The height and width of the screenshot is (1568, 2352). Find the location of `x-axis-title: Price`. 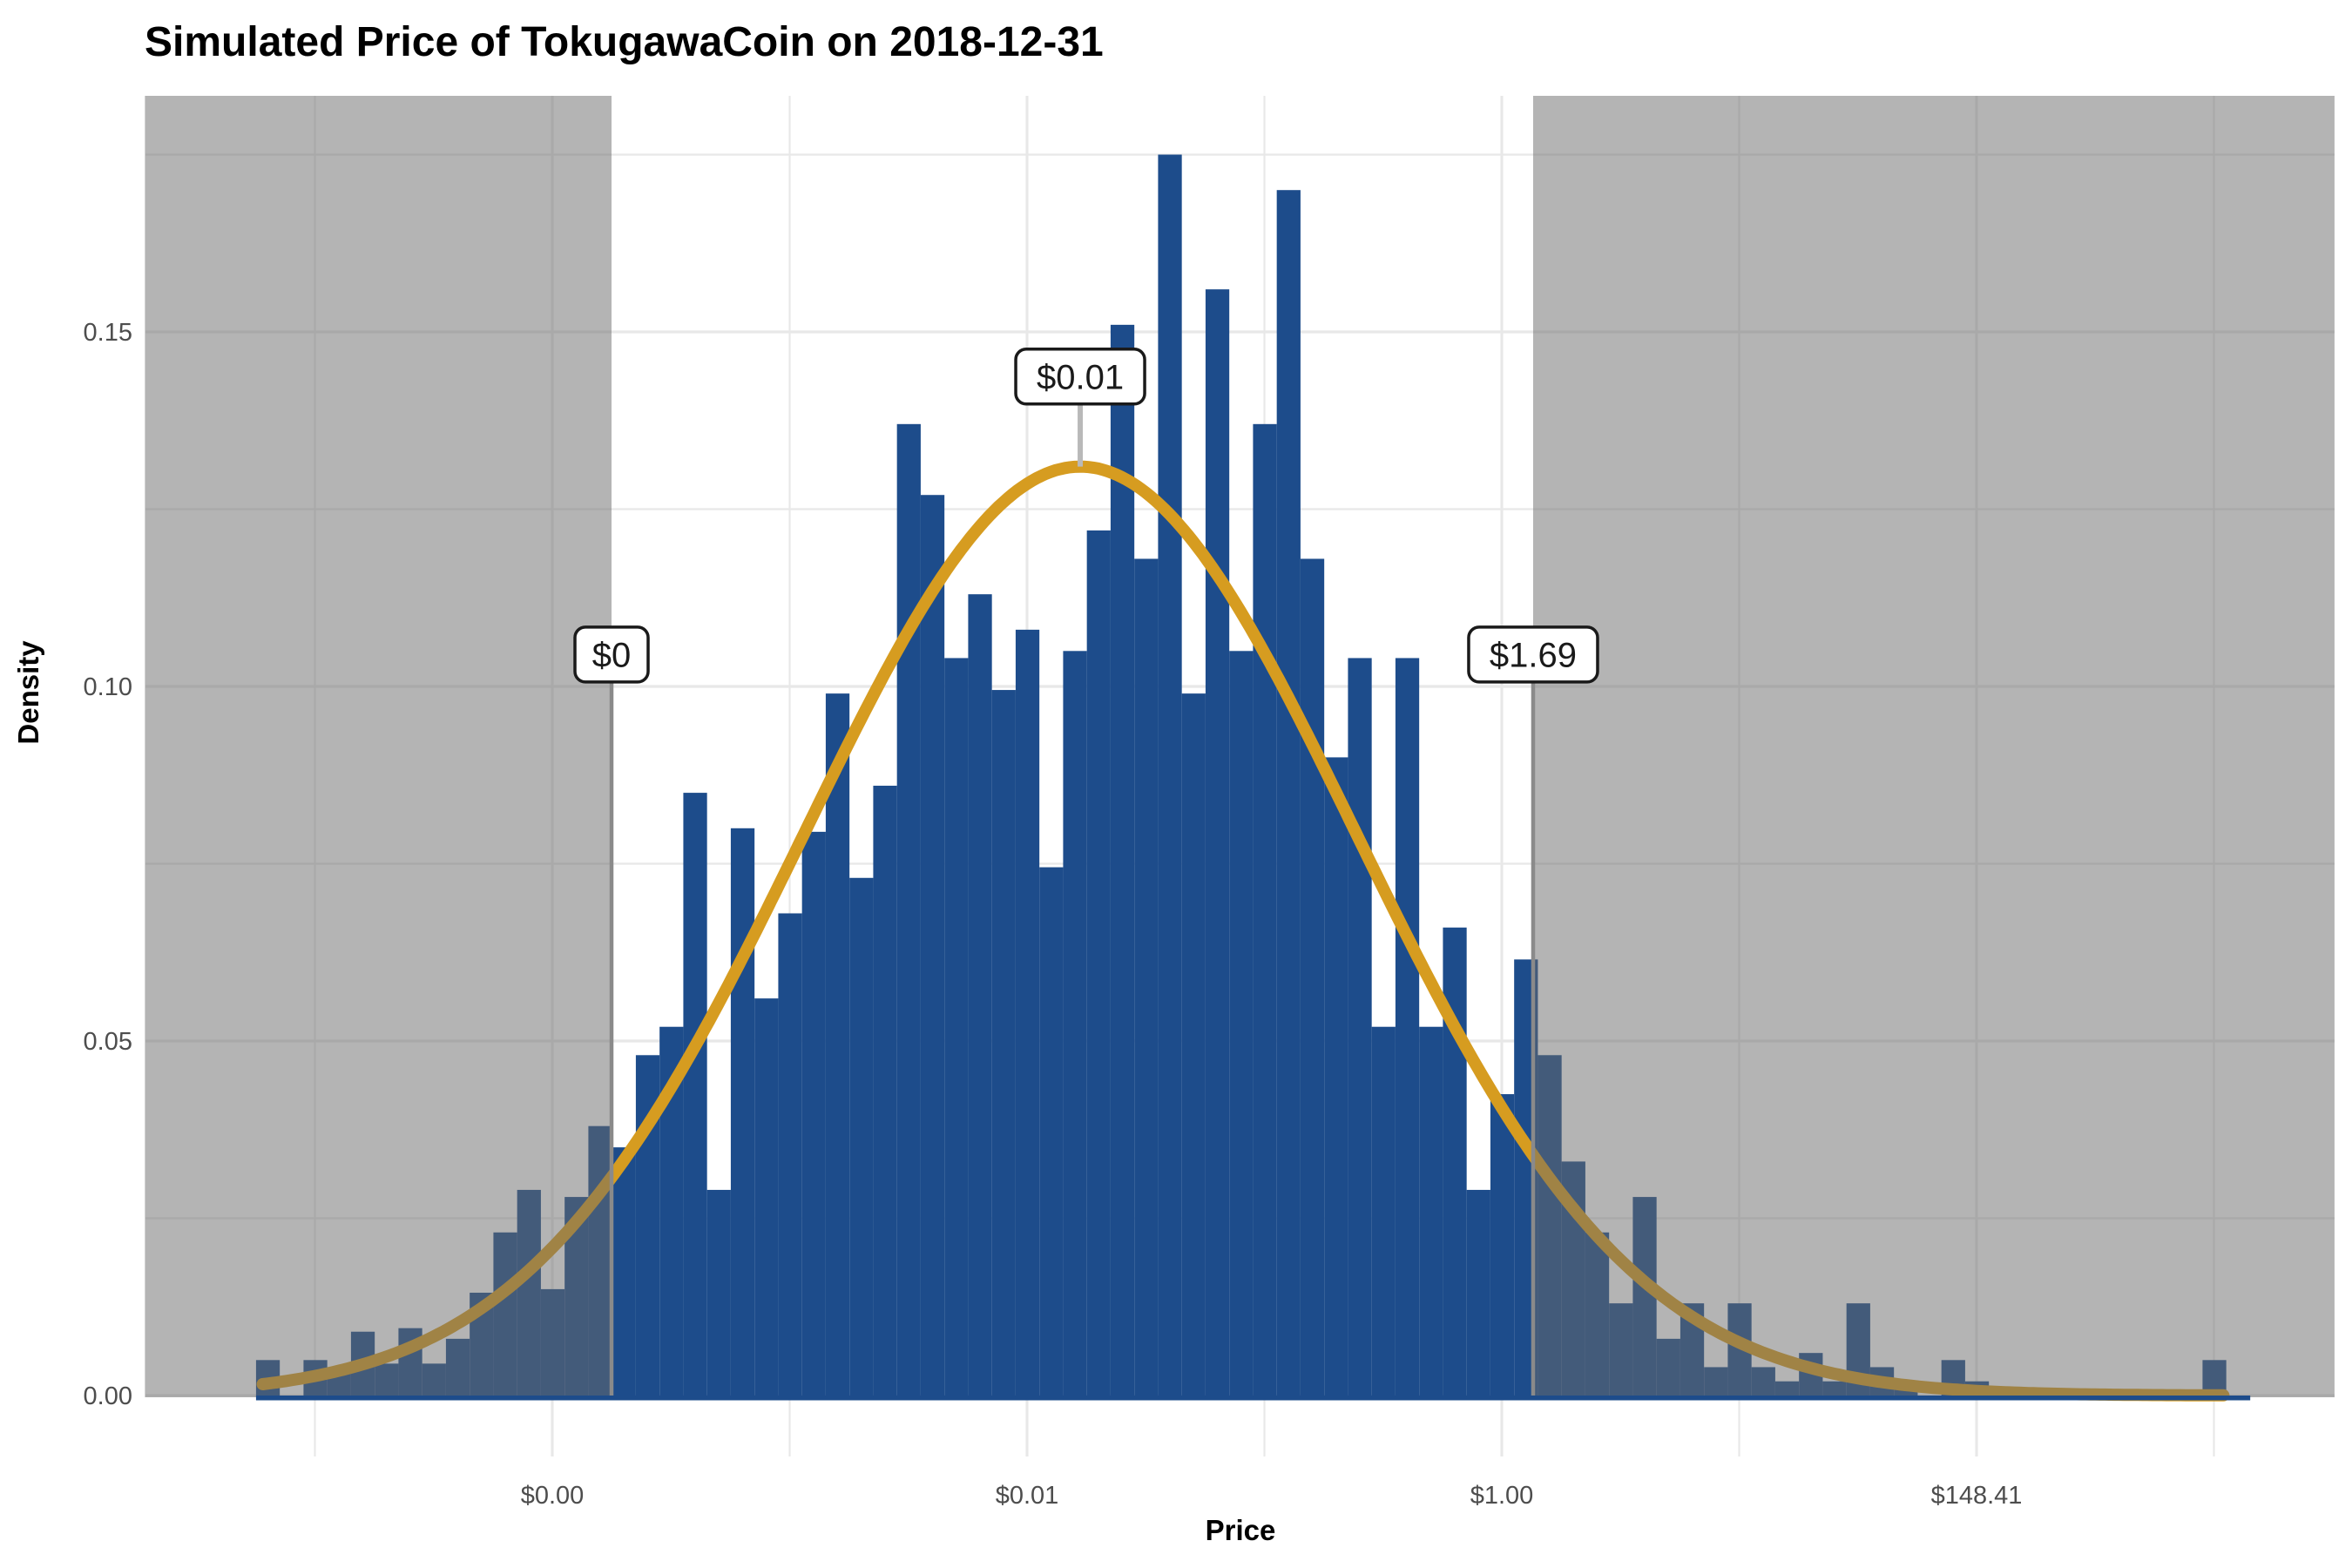

x-axis-title: Price is located at coordinates (1241, 1530).